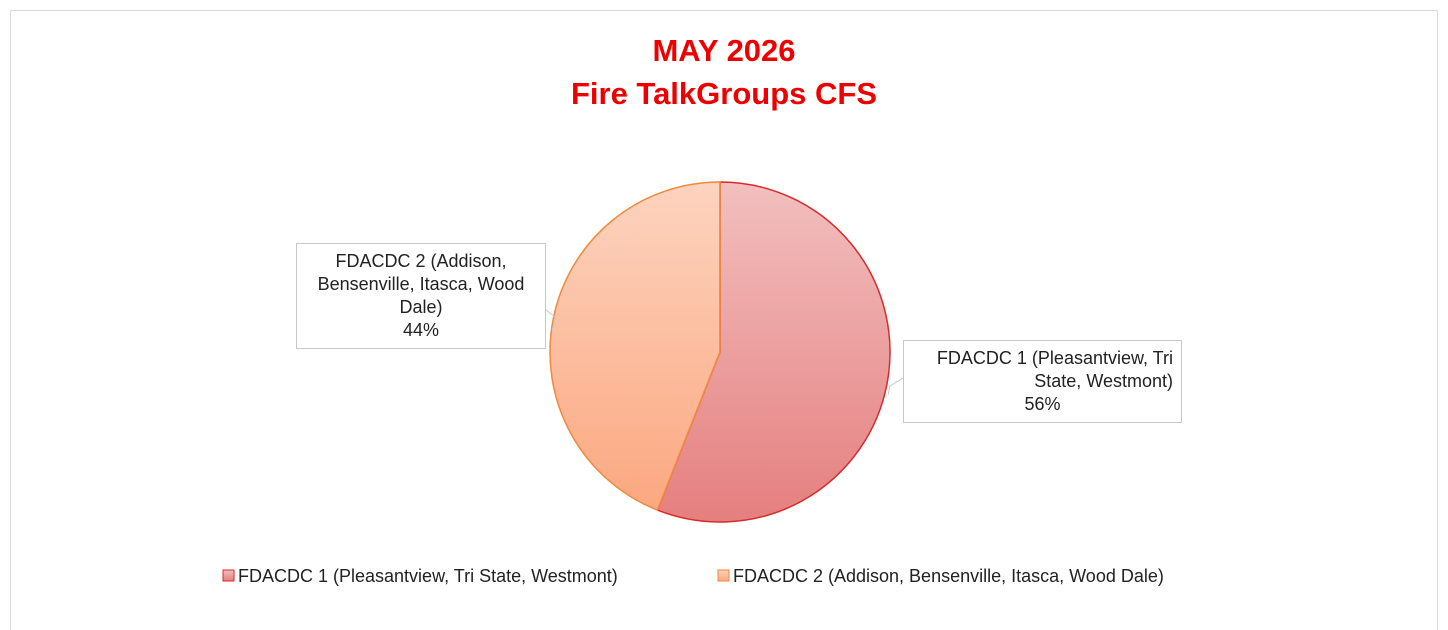 The image size is (1448, 630). Describe the element at coordinates (1042, 404) in the screenshot. I see `data-label-value: 56%` at that location.